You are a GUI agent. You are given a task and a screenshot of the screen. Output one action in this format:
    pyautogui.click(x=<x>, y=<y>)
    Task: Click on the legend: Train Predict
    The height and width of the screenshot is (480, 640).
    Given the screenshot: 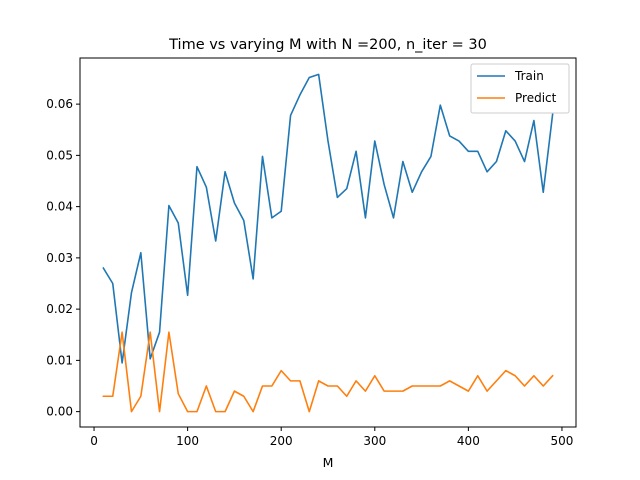 What is the action you would take?
    pyautogui.click(x=520, y=88)
    